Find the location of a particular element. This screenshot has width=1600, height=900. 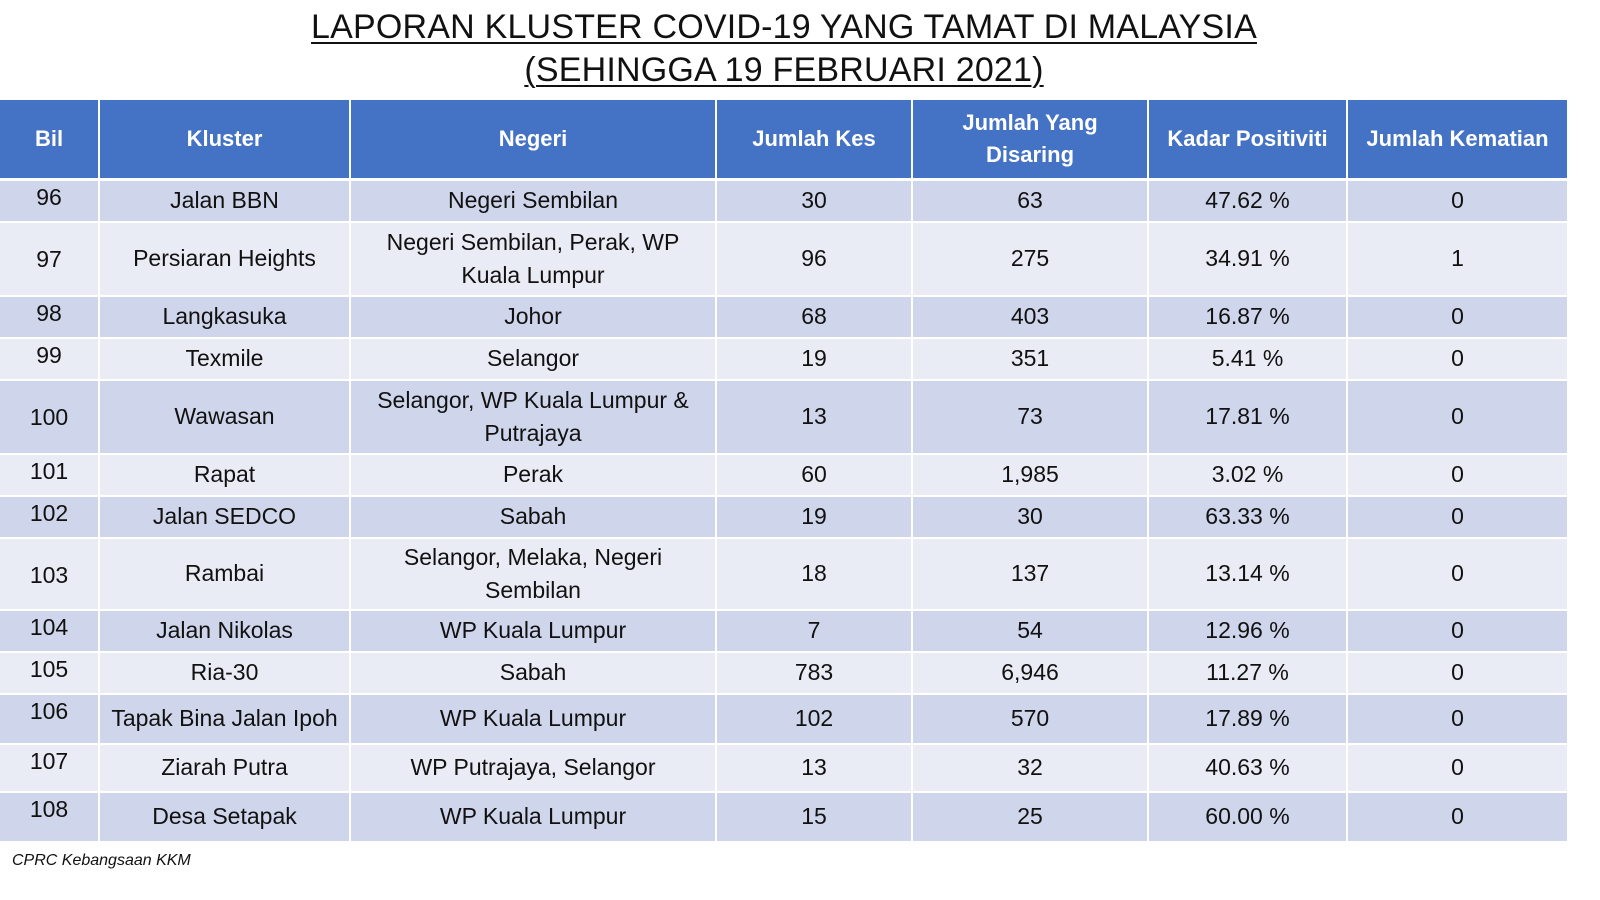

cell-kadar-positiviti: 3.02 % is located at coordinates (1248, 475).